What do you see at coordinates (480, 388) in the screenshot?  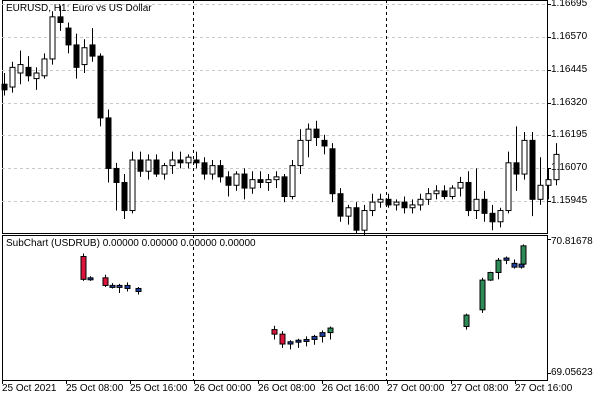 I see `x-tick-label: 27 Oct 08:00` at bounding box center [480, 388].